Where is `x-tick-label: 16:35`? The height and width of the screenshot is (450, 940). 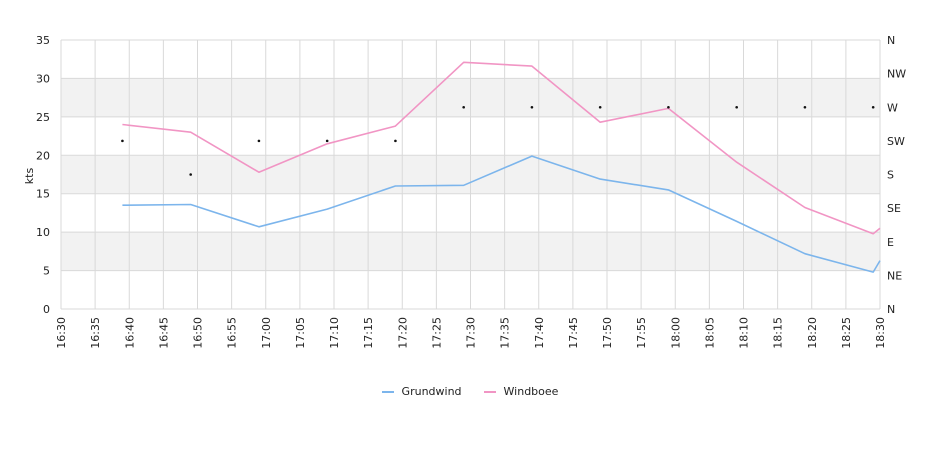 x-tick-label: 16:35 is located at coordinates (95, 333).